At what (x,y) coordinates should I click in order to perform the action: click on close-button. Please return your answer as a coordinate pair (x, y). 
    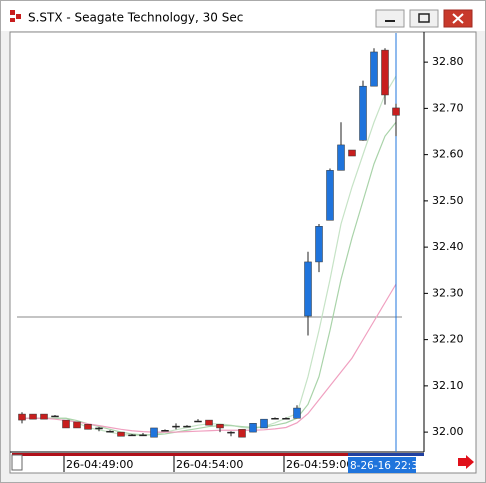
    Looking at the image, I should click on (458, 18).